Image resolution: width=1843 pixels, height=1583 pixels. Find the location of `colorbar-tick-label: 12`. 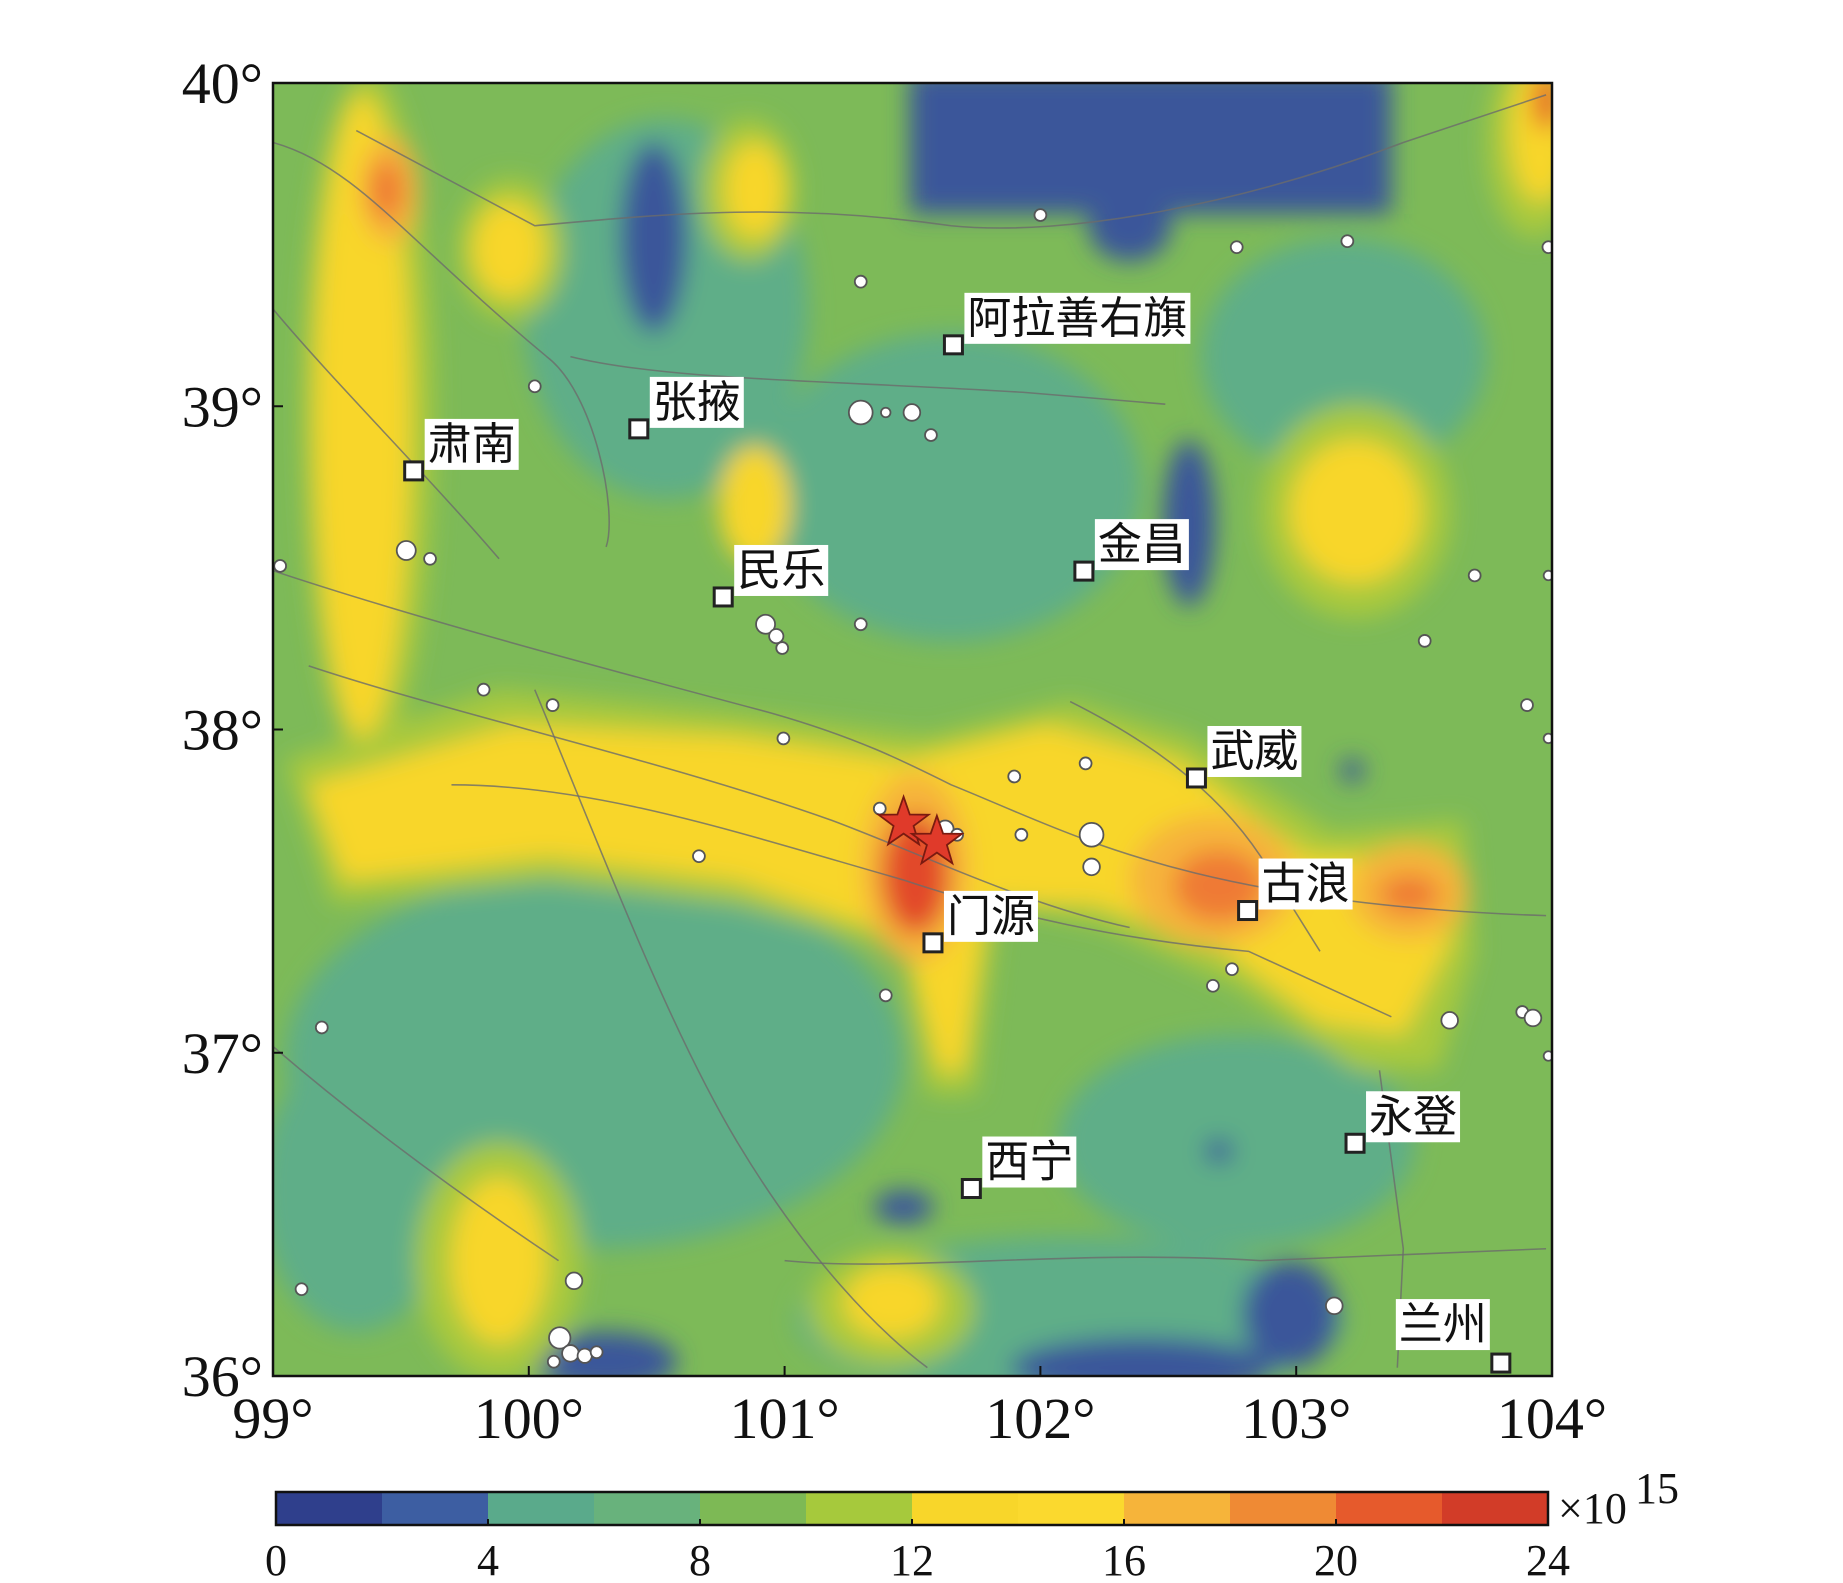

colorbar-tick-label: 12 is located at coordinates (912, 1559).